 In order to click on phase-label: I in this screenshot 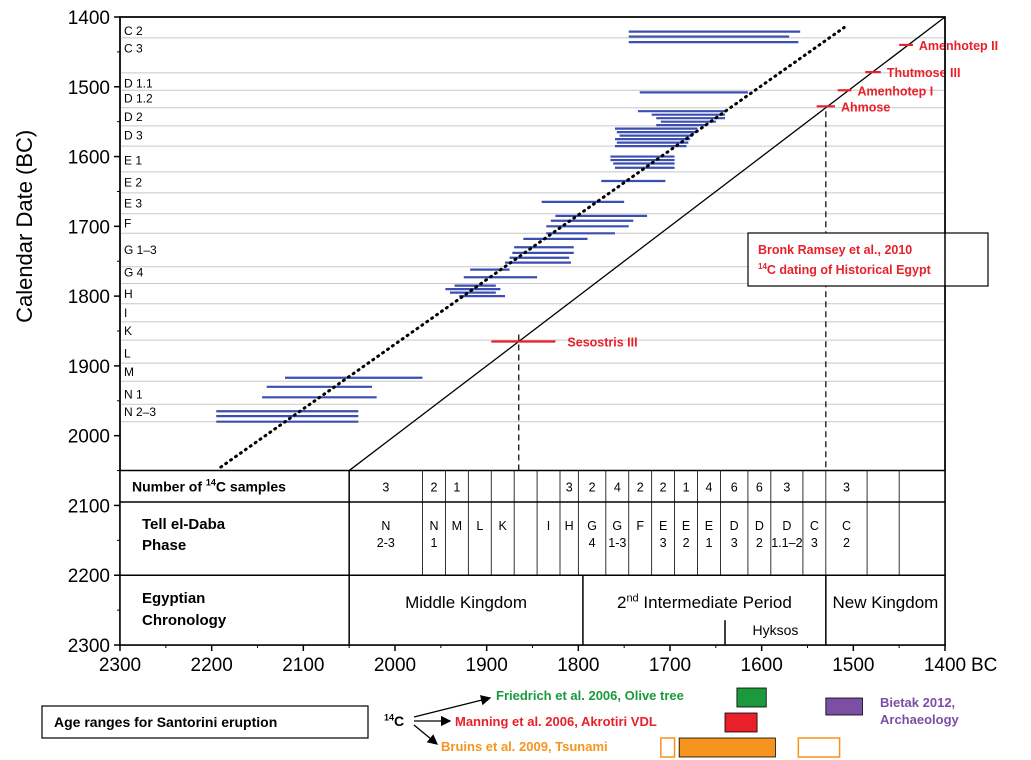, I will do `click(125, 313)`.